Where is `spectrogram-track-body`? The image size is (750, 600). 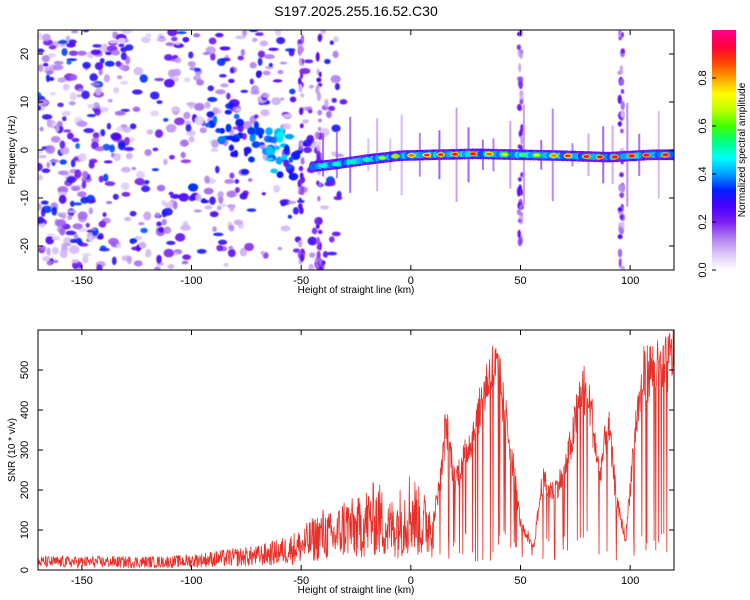
spectrogram-track-body is located at coordinates (671, 154).